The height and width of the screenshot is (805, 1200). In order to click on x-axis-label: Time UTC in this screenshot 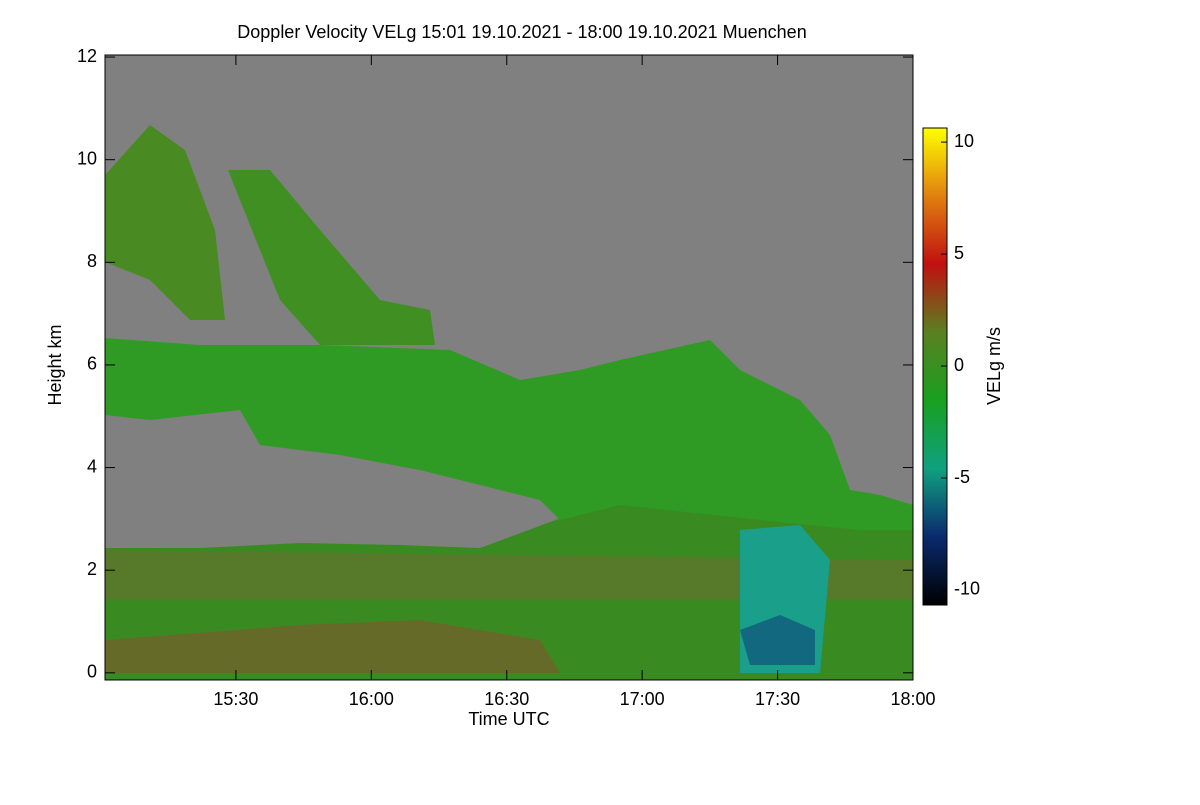, I will do `click(508, 719)`.